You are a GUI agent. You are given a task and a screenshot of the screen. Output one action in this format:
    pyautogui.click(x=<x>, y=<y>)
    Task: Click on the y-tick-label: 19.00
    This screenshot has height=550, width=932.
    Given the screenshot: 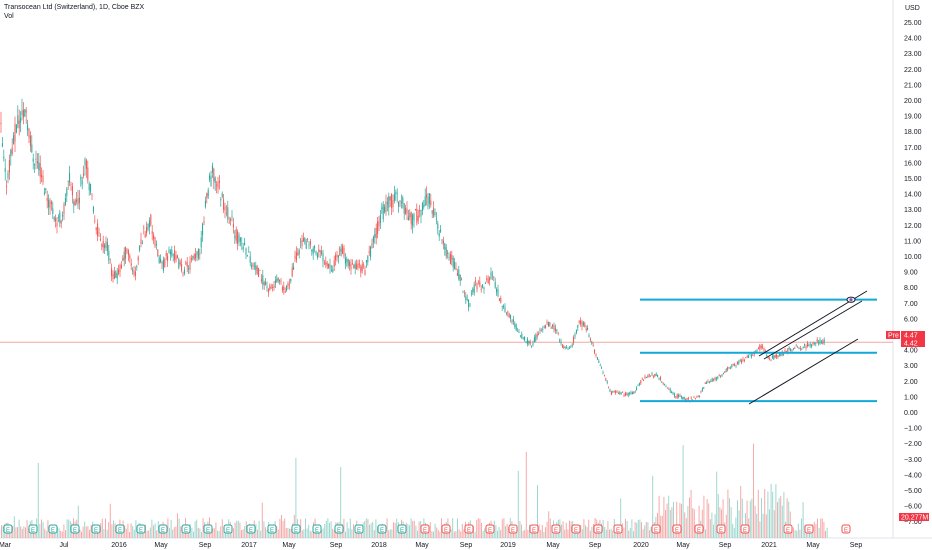 What is the action you would take?
    pyautogui.click(x=913, y=117)
    